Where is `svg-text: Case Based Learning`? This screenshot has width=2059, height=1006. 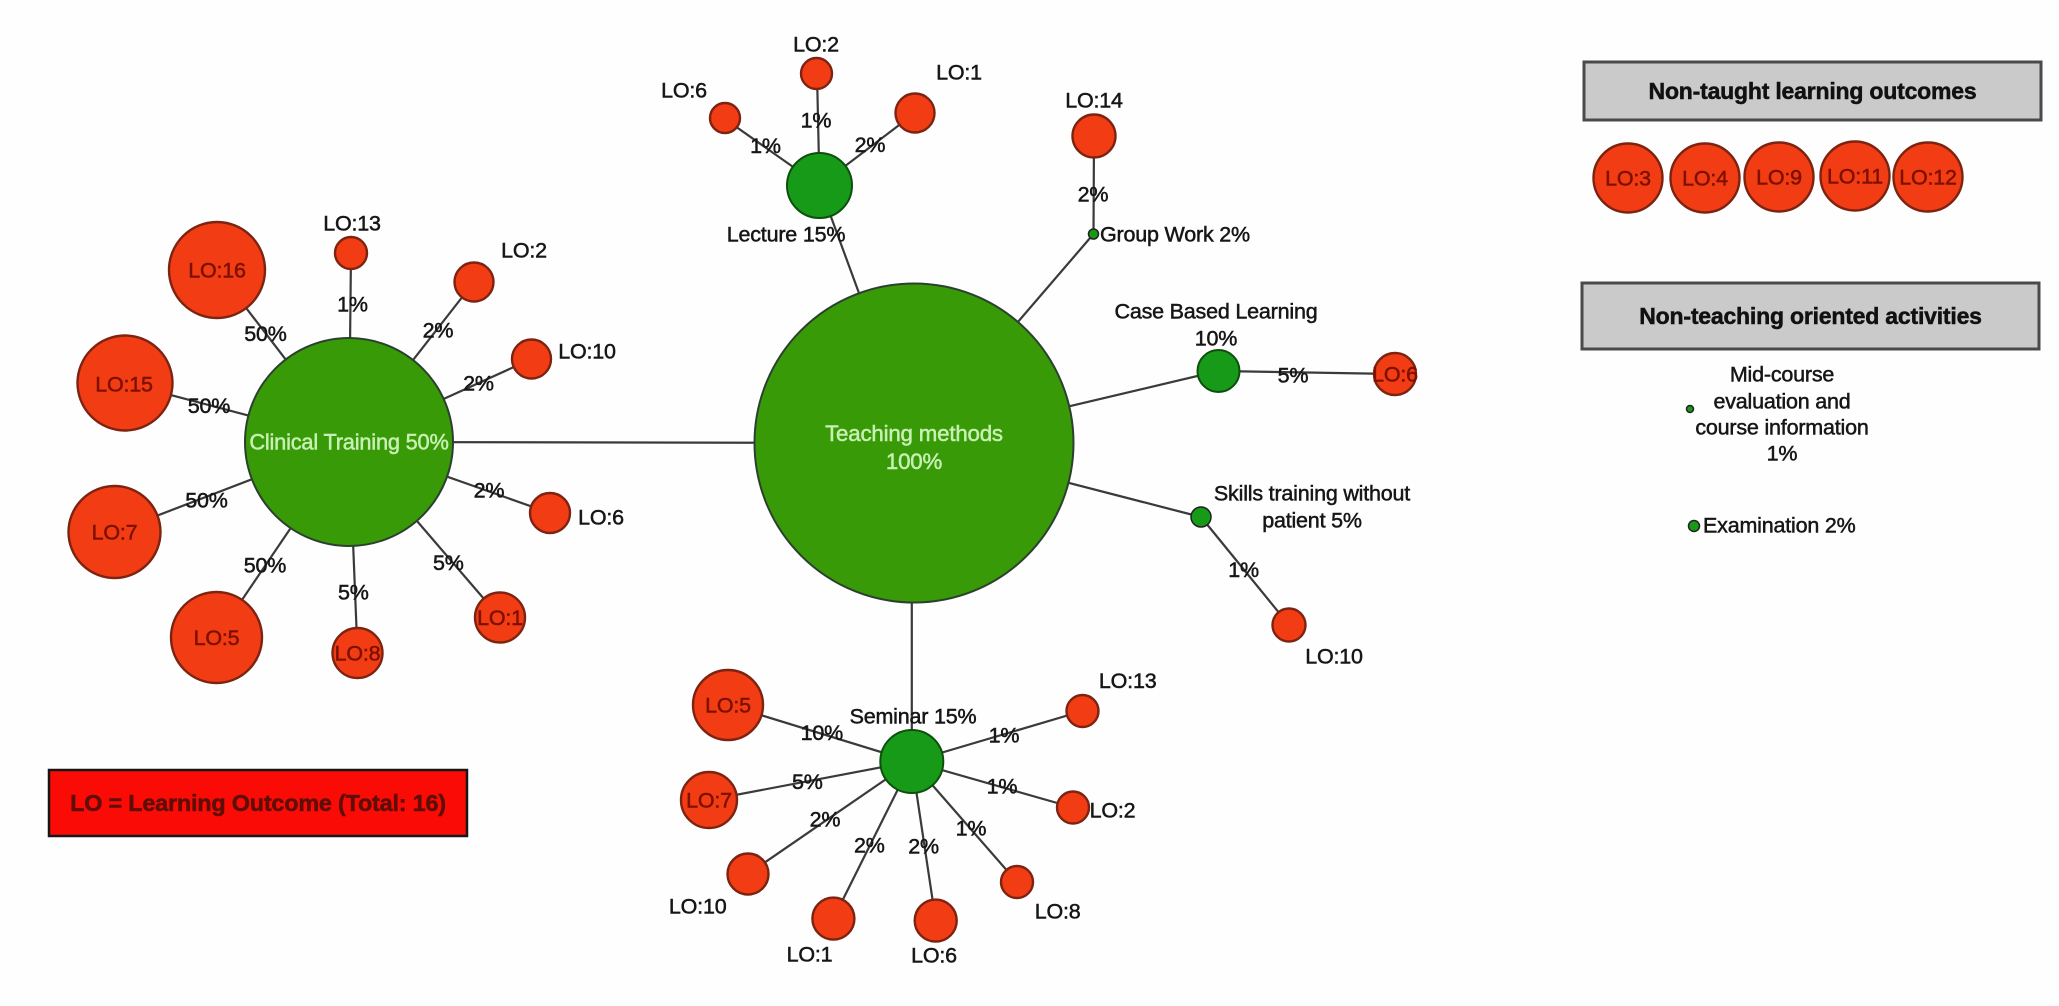 svg-text: Case Based Learning is located at coordinates (1216, 312).